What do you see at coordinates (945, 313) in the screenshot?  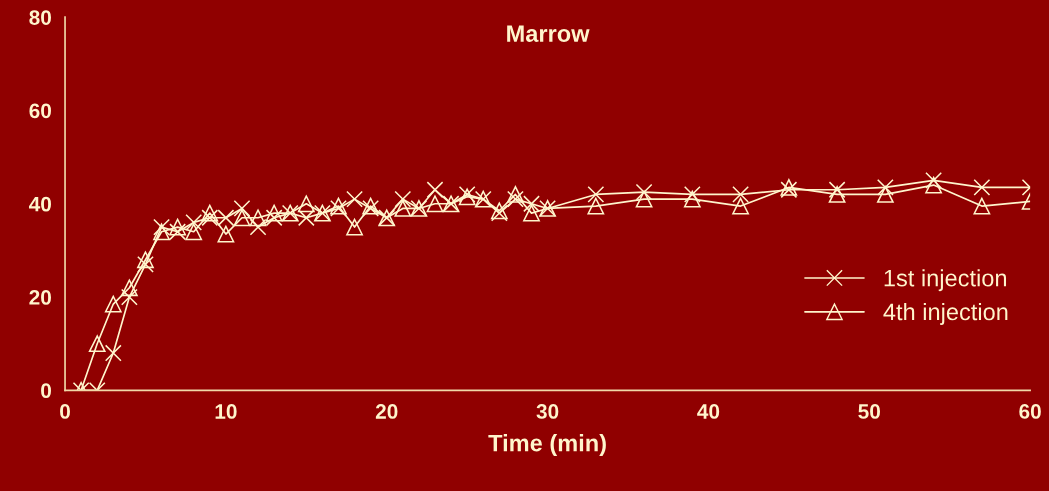 I see `legend-label: 4th injection` at bounding box center [945, 313].